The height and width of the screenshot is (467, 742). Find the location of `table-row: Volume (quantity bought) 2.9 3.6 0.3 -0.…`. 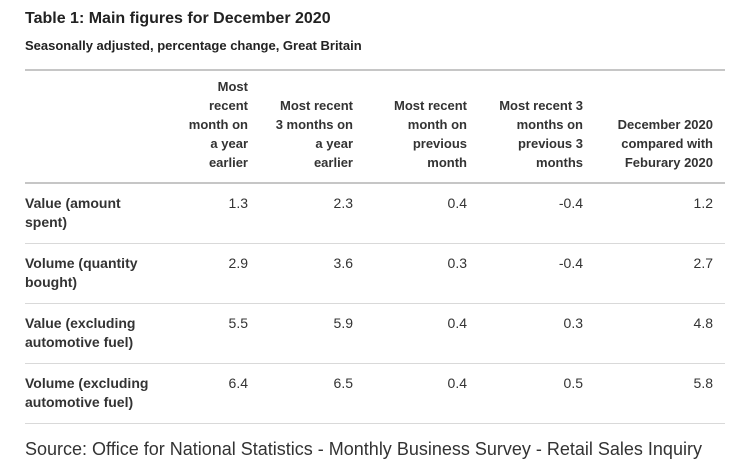

table-row: Volume (quantity bought) 2.9 3.6 0.3 -0.… is located at coordinates (375, 273).